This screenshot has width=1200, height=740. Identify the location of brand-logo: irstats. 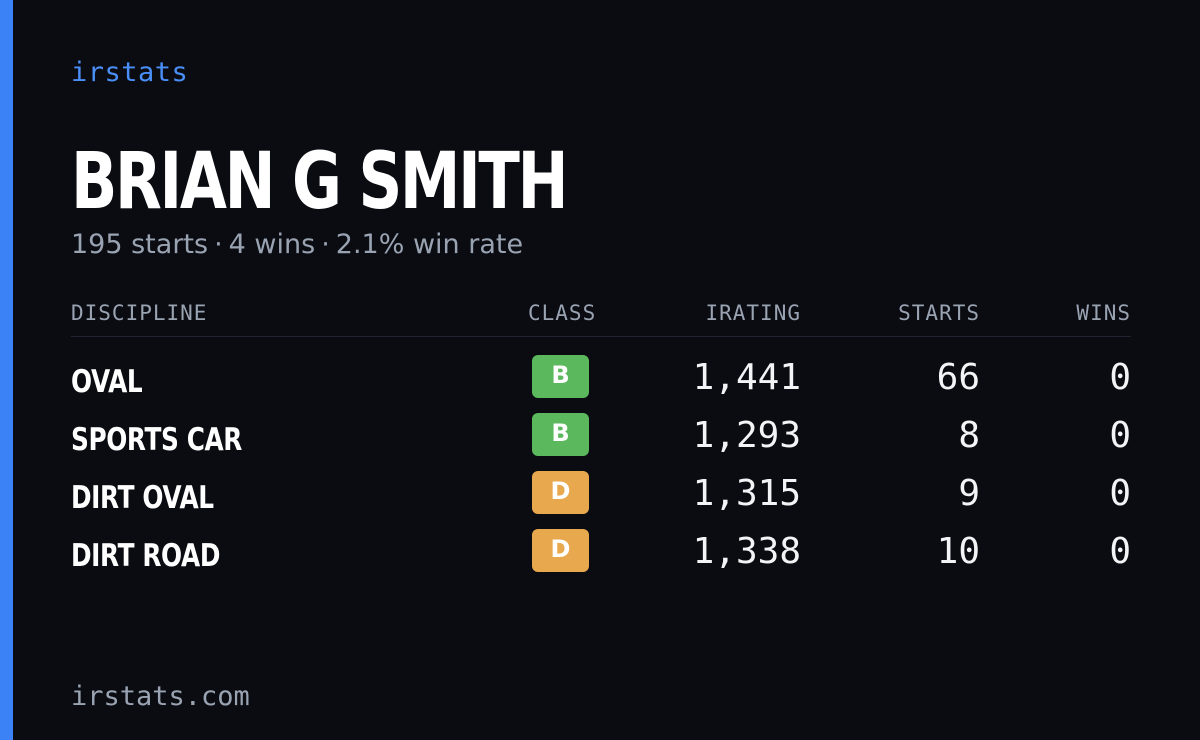
(130, 72).